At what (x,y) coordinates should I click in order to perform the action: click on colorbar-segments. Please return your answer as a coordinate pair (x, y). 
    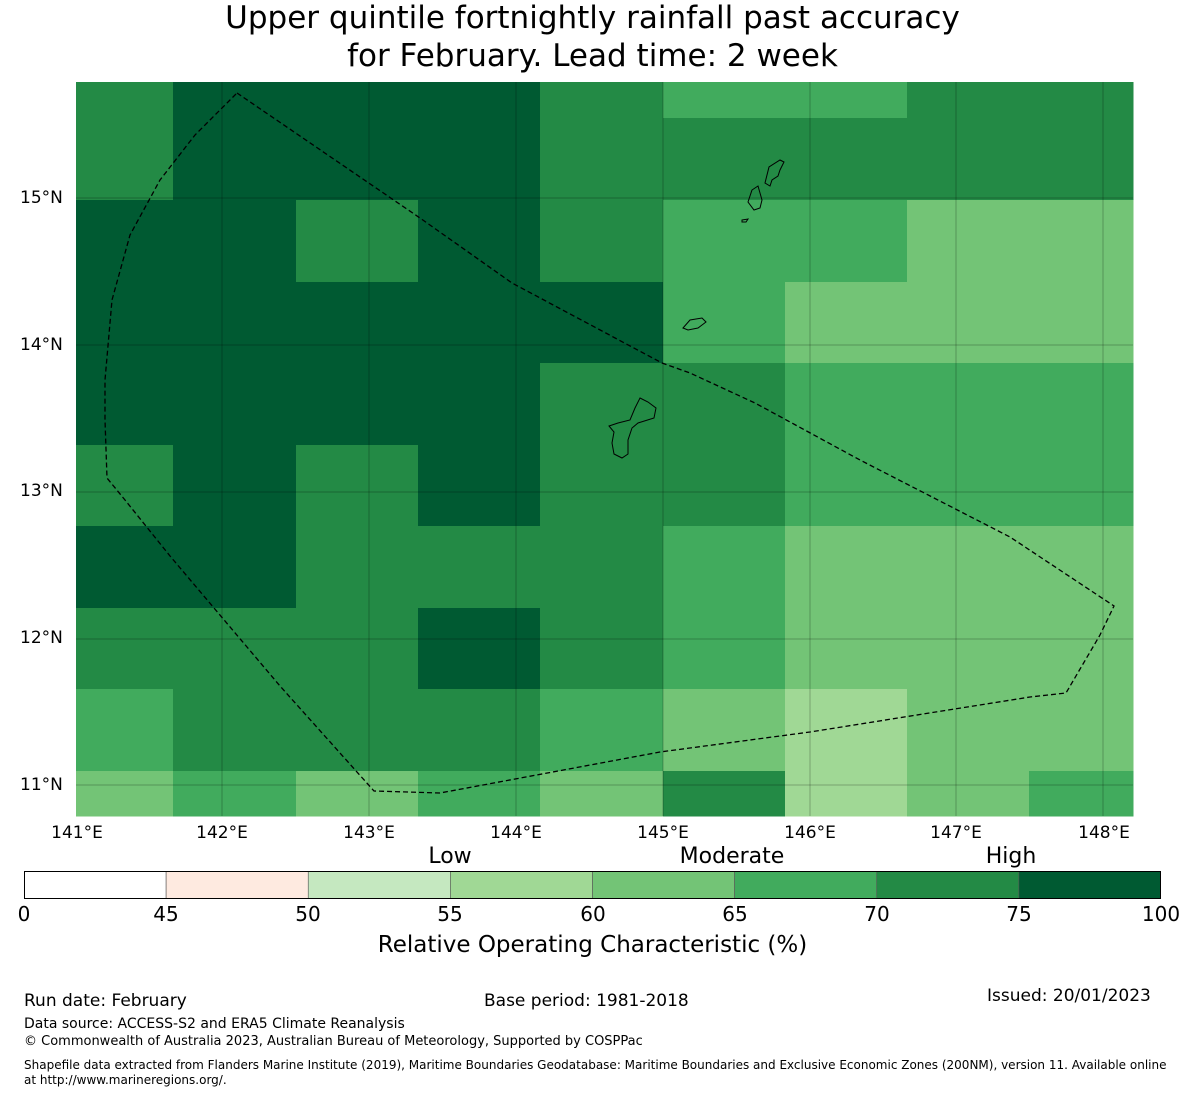
    Looking at the image, I should click on (592, 885).